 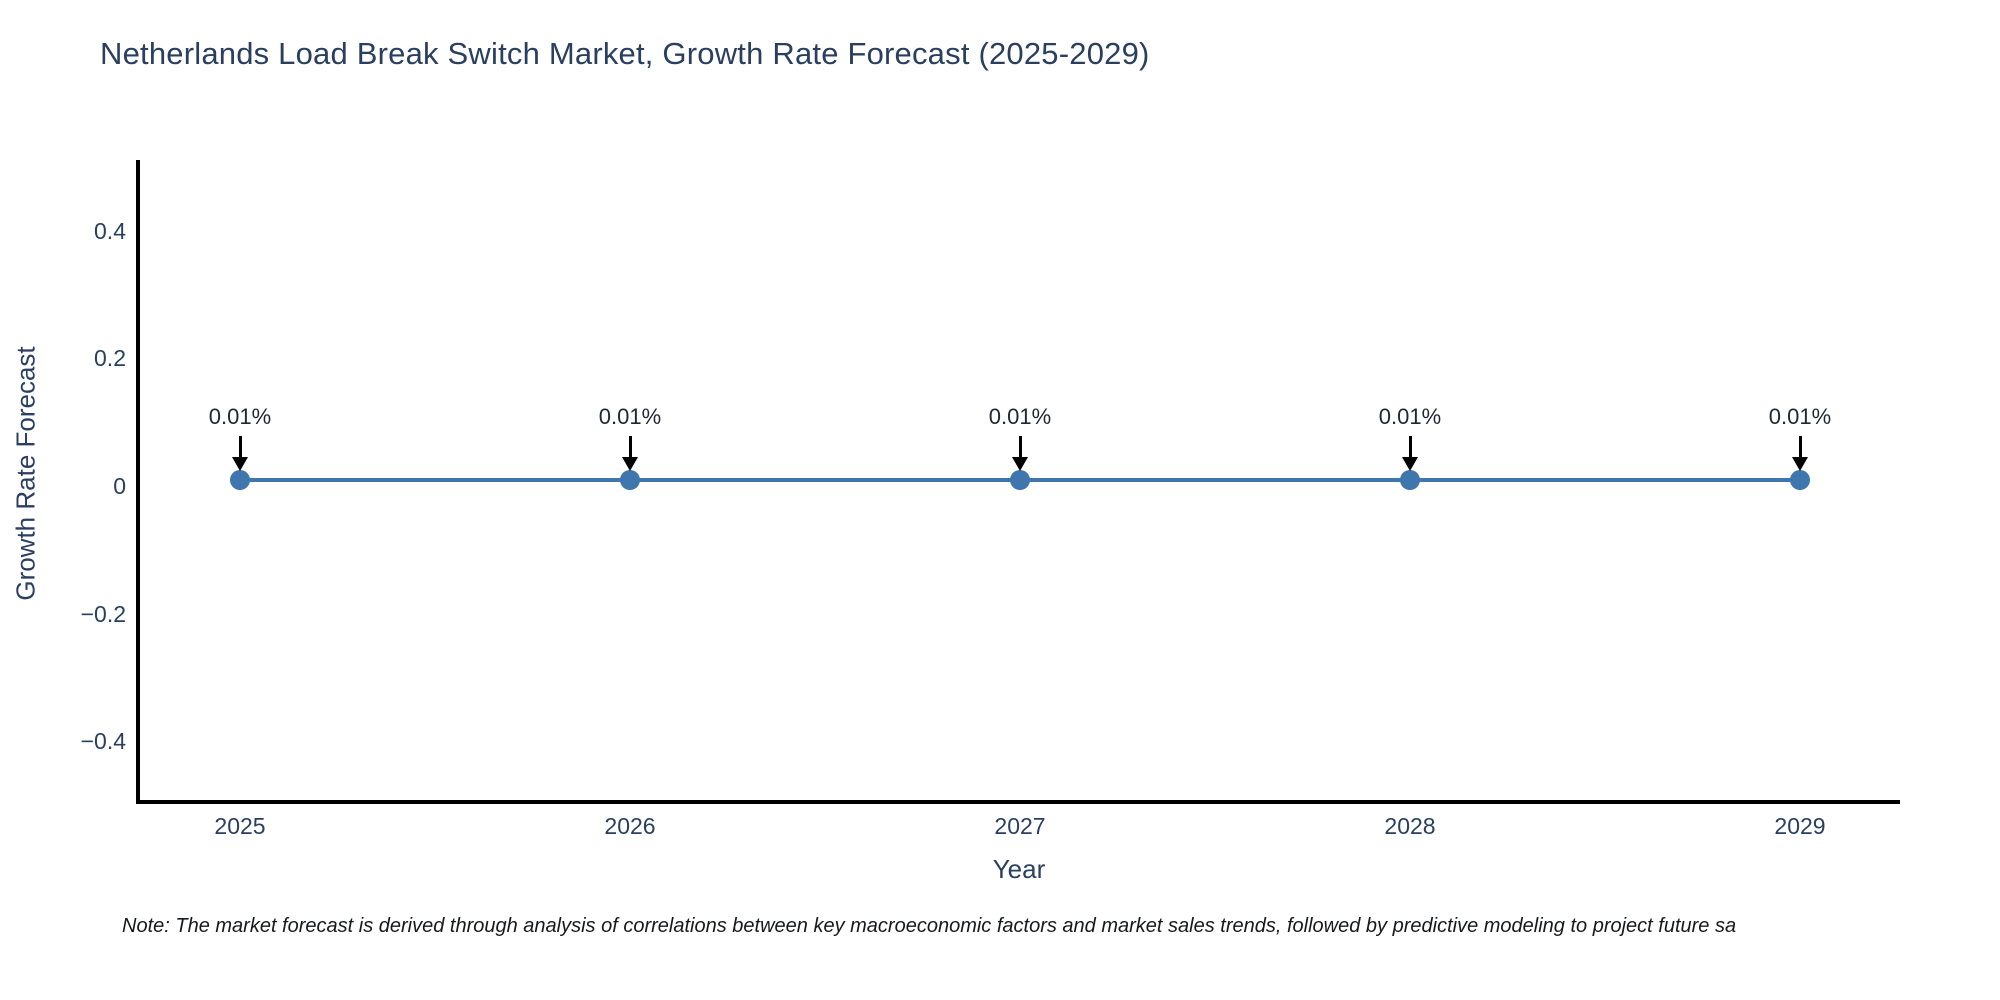 What do you see at coordinates (110, 358) in the screenshot?
I see `y-tick-label: 0.2` at bounding box center [110, 358].